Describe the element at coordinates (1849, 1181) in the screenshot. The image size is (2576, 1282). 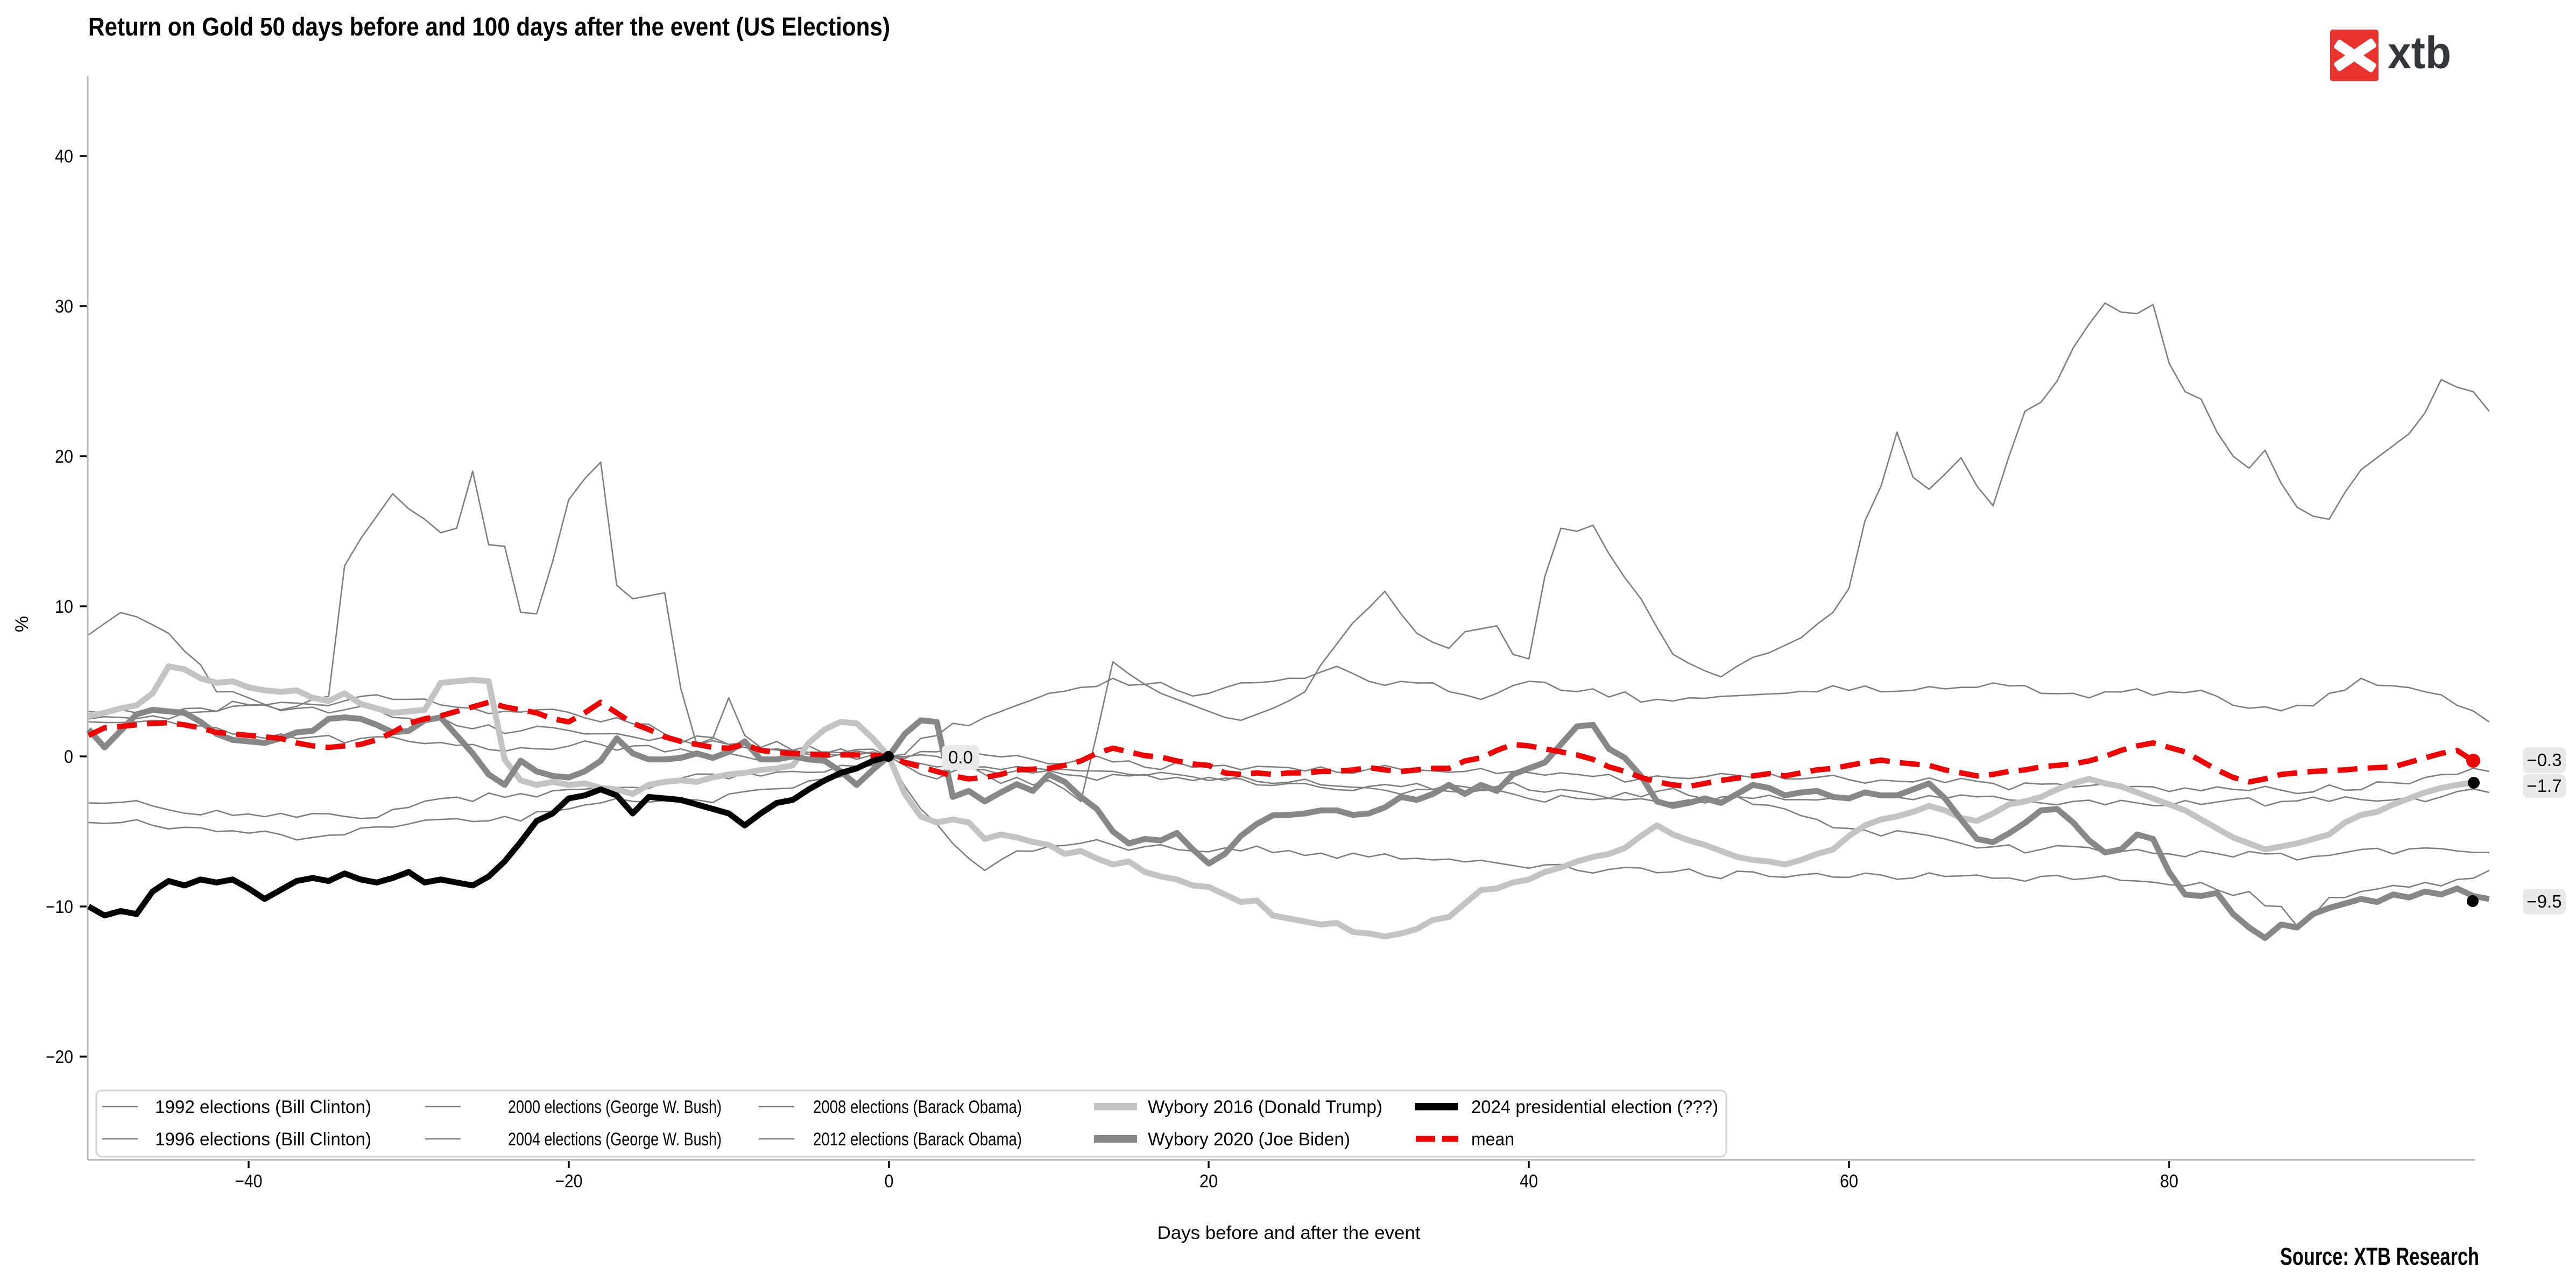
I see `svg-text: 60` at that location.